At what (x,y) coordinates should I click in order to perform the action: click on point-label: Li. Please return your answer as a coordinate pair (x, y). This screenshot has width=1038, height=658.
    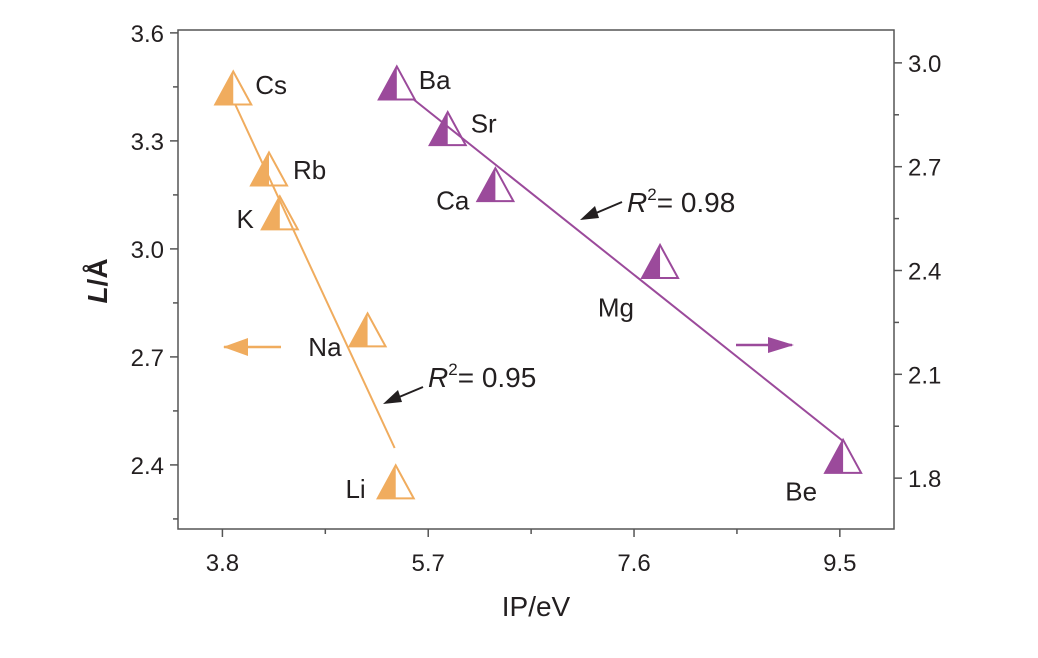
    Looking at the image, I should click on (355, 489).